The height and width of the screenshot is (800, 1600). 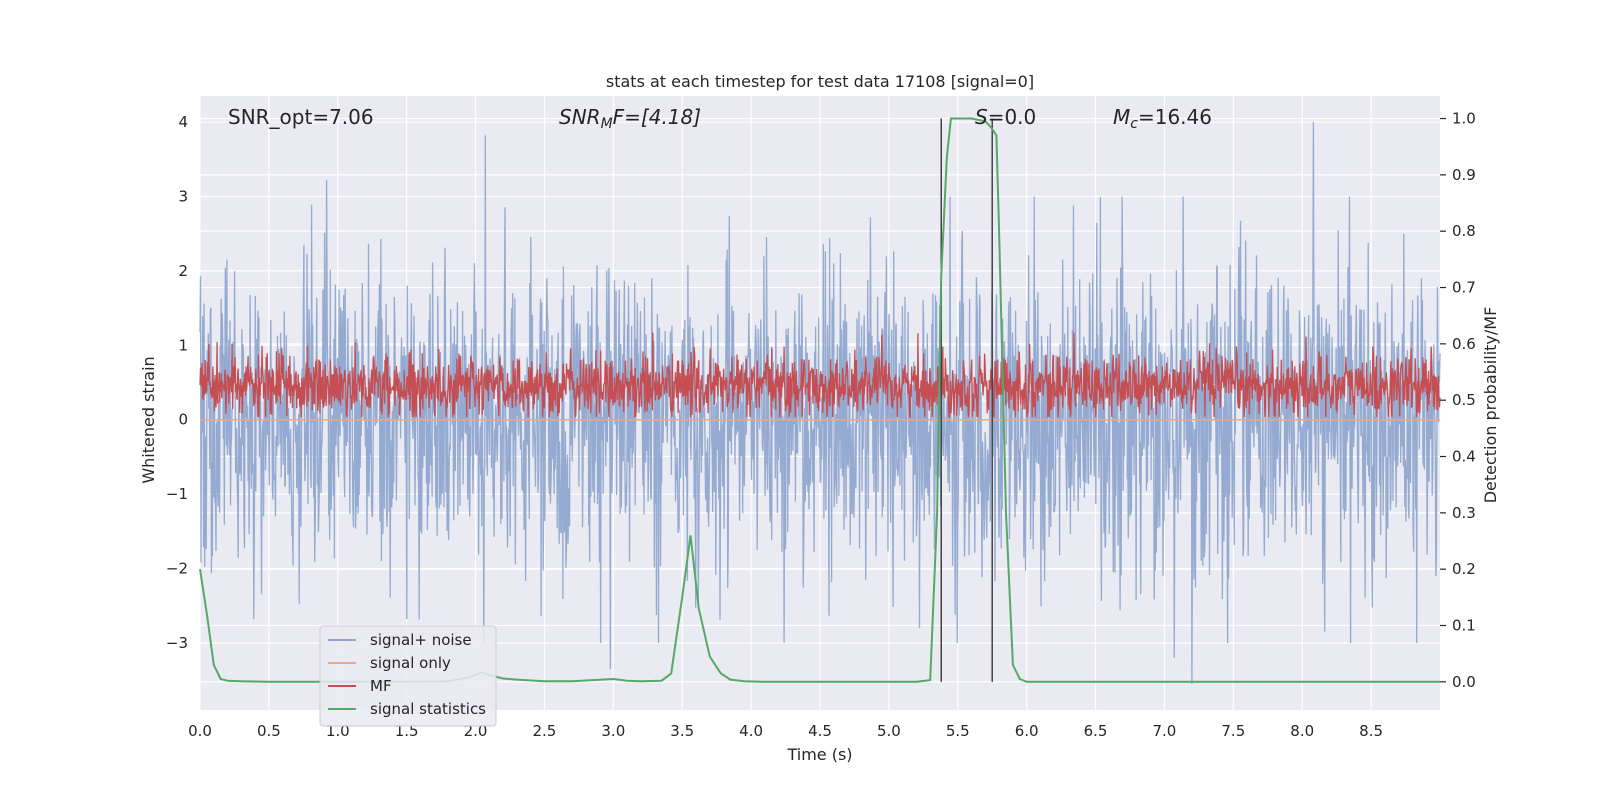 What do you see at coordinates (177, 569) in the screenshot?
I see `y-tick-label-6: −2` at bounding box center [177, 569].